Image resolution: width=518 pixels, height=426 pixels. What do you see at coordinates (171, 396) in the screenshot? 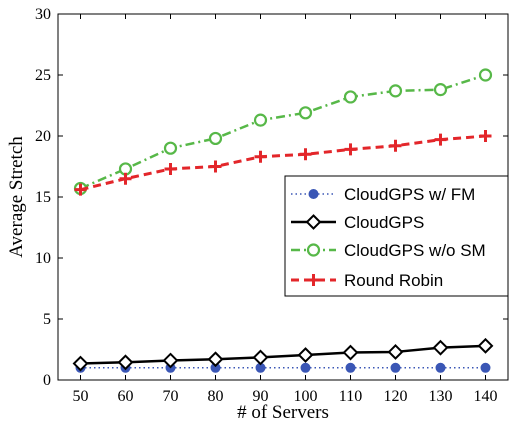
I see `x-tick-label: 70` at bounding box center [171, 396].